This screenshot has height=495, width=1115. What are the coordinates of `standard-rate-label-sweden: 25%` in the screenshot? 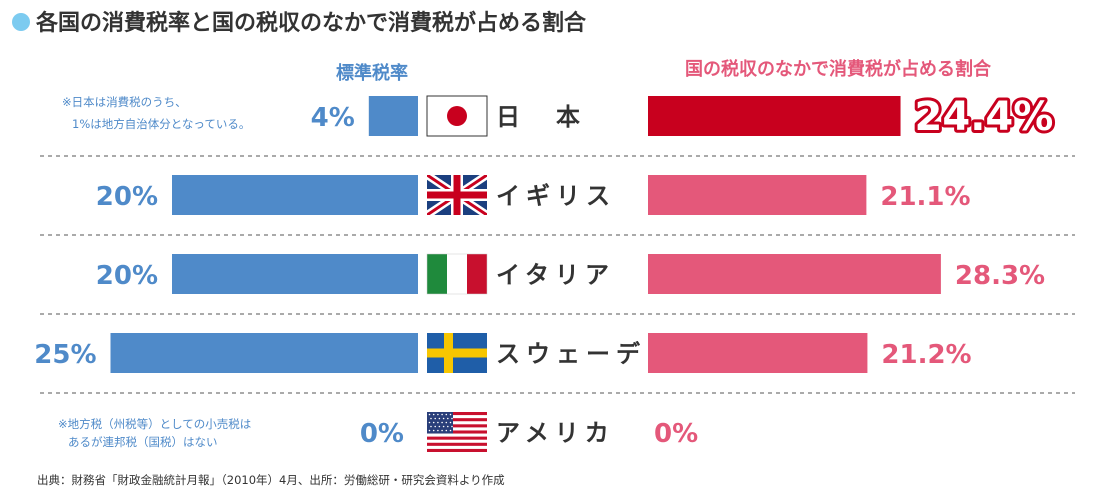 It's located at (65, 355).